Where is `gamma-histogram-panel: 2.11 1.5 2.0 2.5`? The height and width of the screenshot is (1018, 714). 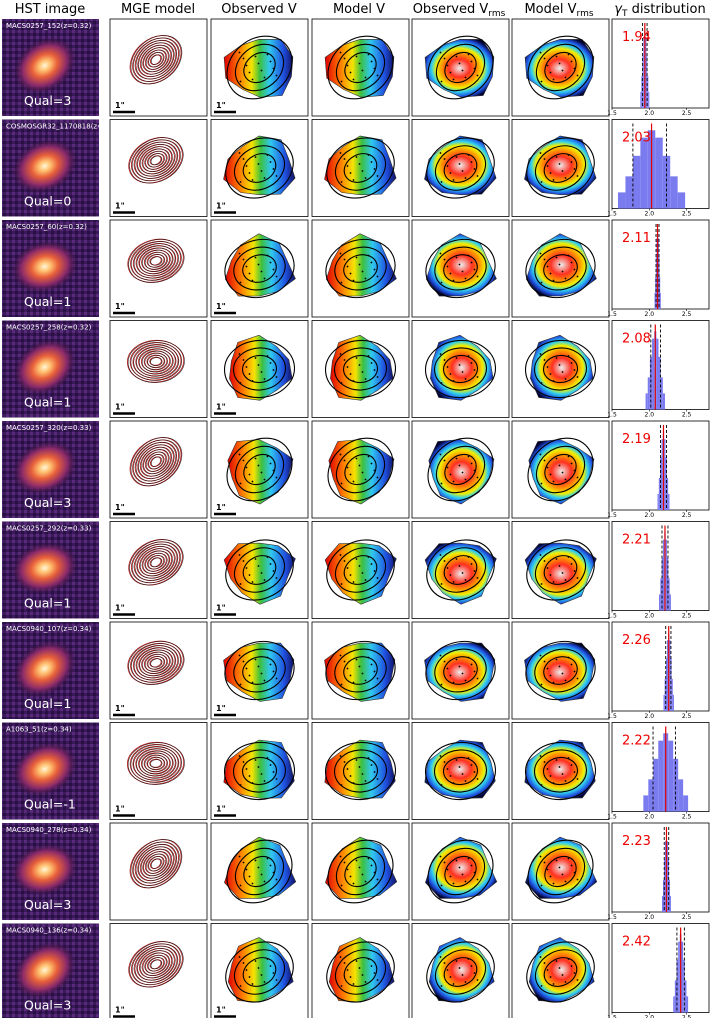 gamma-histogram-panel: 2.11 1.5 2.0 2.5 is located at coordinates (658, 268).